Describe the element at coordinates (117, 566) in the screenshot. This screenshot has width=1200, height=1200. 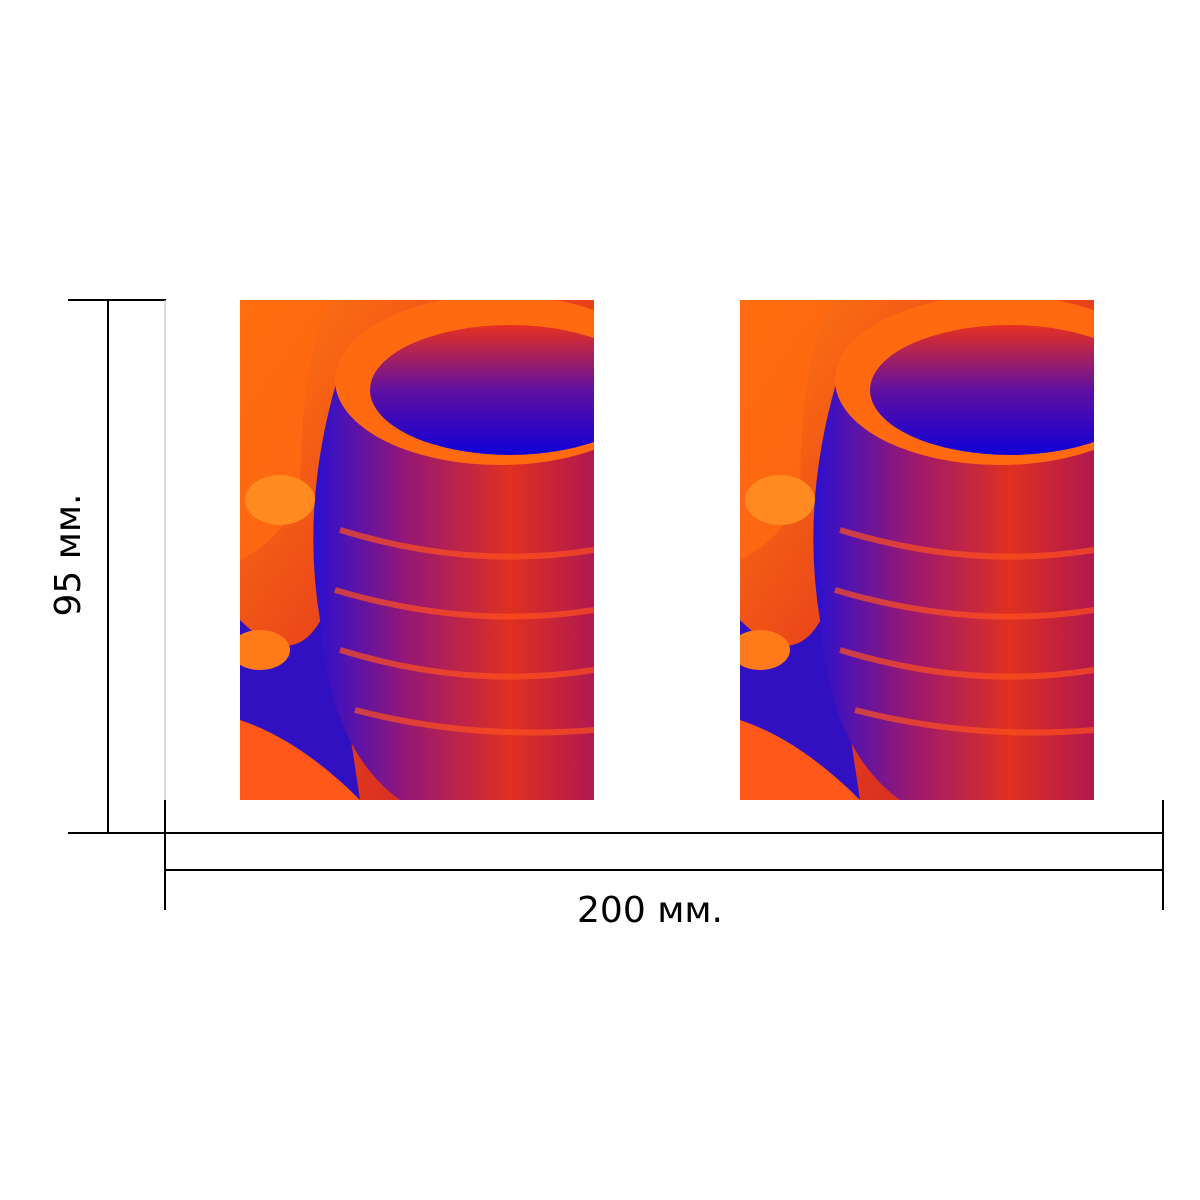
I see `height-dimension` at that location.